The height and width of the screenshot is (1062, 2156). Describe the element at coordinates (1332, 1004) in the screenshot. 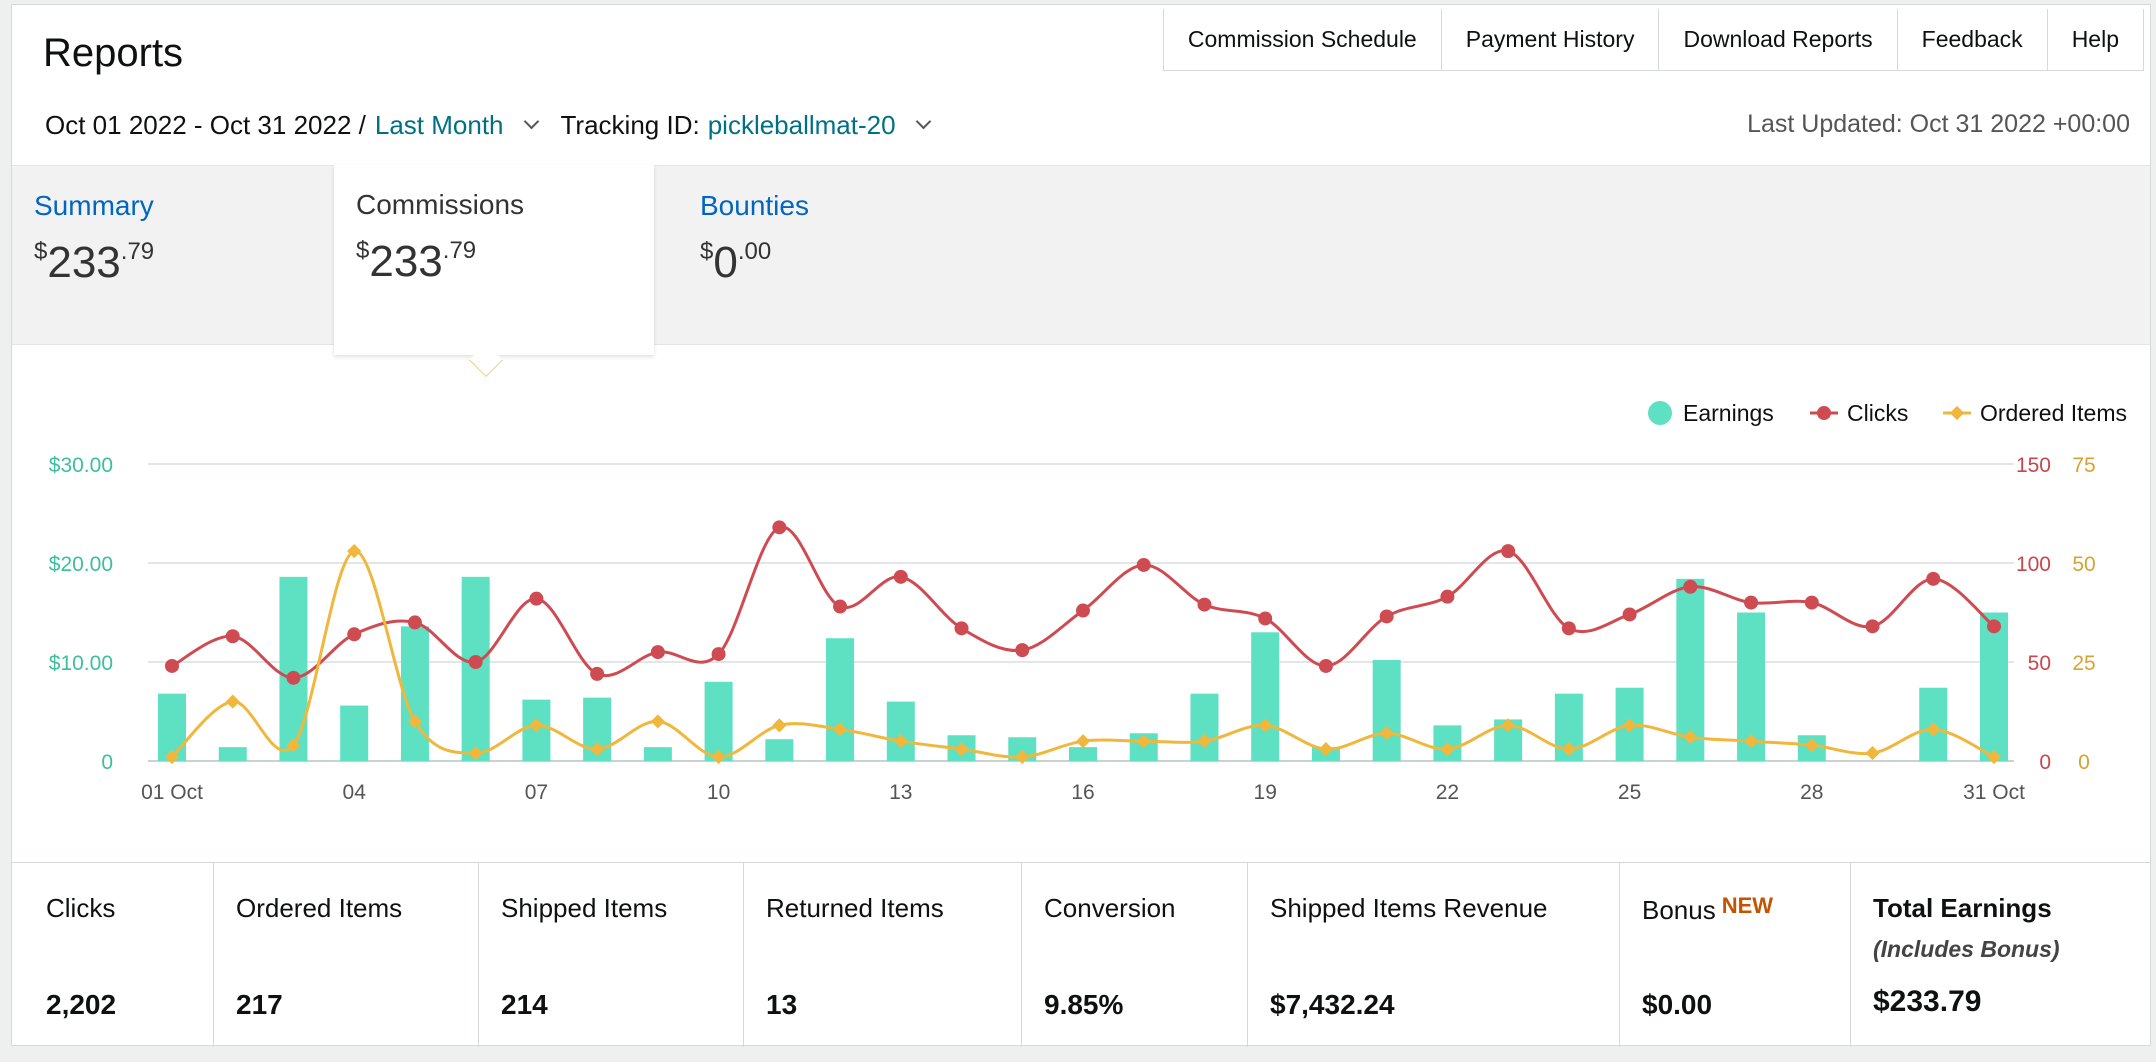

I see `stat-value: $7,432.24` at that location.